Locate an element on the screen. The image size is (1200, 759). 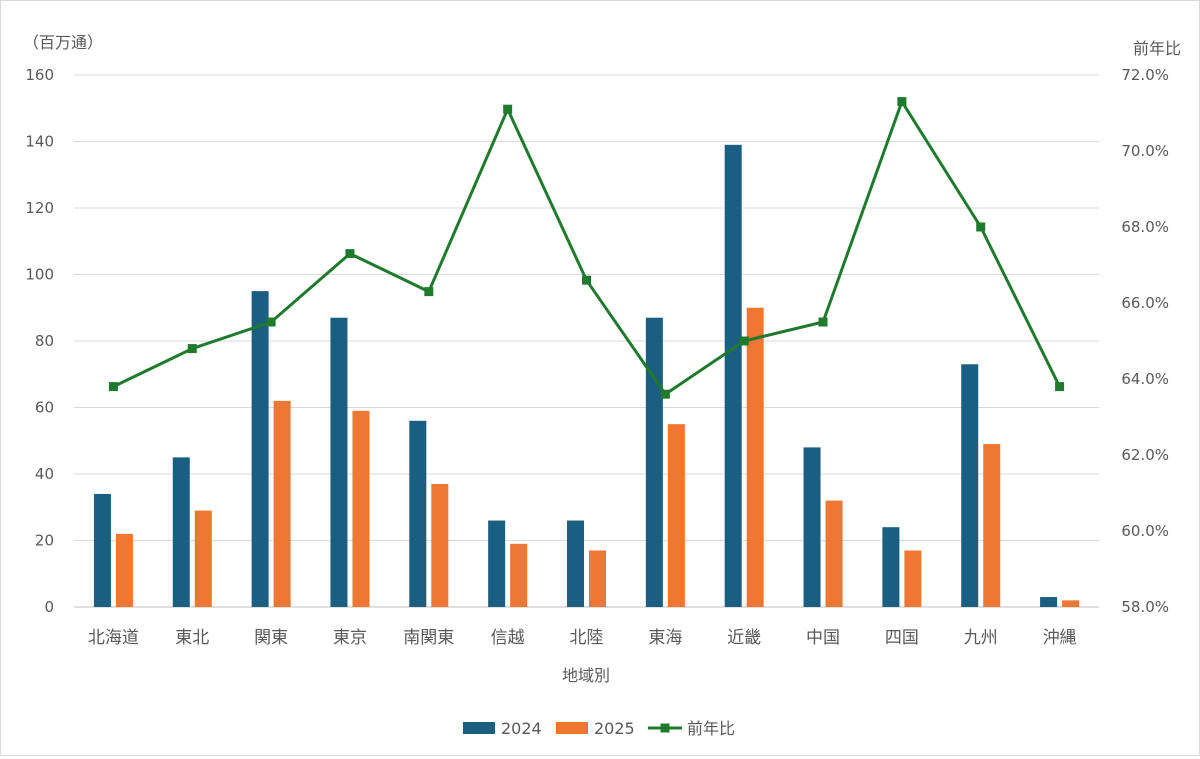
y2-tick-label: 64.0% is located at coordinates (1145, 379).